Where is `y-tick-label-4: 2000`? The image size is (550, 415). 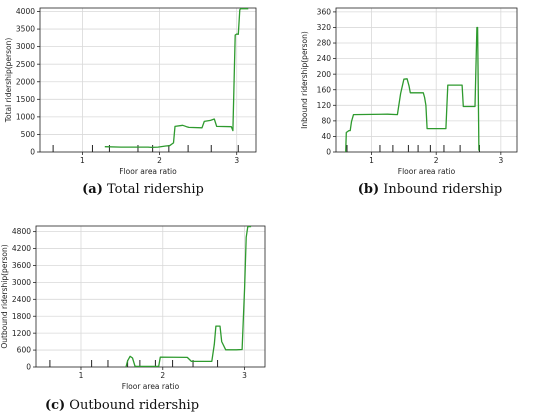 y-tick-label-4: 2000 is located at coordinates (25, 81).